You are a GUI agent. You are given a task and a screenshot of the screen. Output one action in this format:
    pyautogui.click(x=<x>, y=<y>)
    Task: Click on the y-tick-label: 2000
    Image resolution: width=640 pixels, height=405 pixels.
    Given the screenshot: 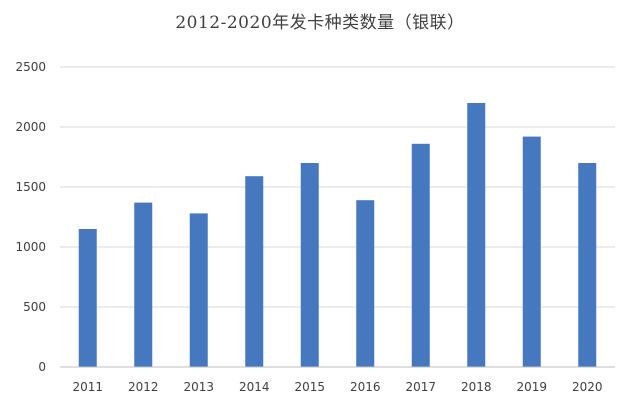 What is the action you would take?
    pyautogui.click(x=30, y=127)
    